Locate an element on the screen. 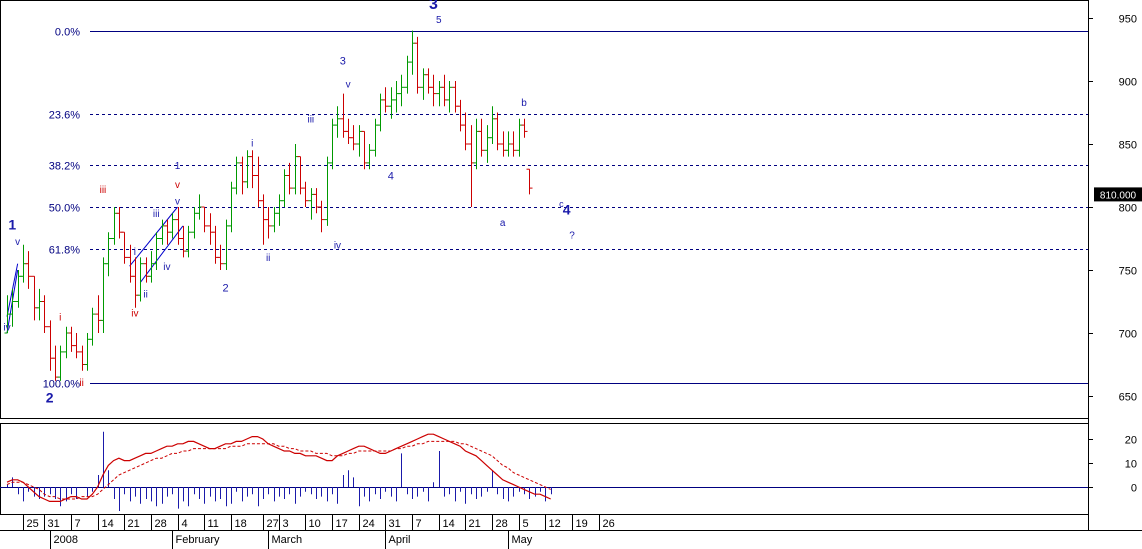 The image size is (1142, 549). date-tick-label: 4 is located at coordinates (185, 524).